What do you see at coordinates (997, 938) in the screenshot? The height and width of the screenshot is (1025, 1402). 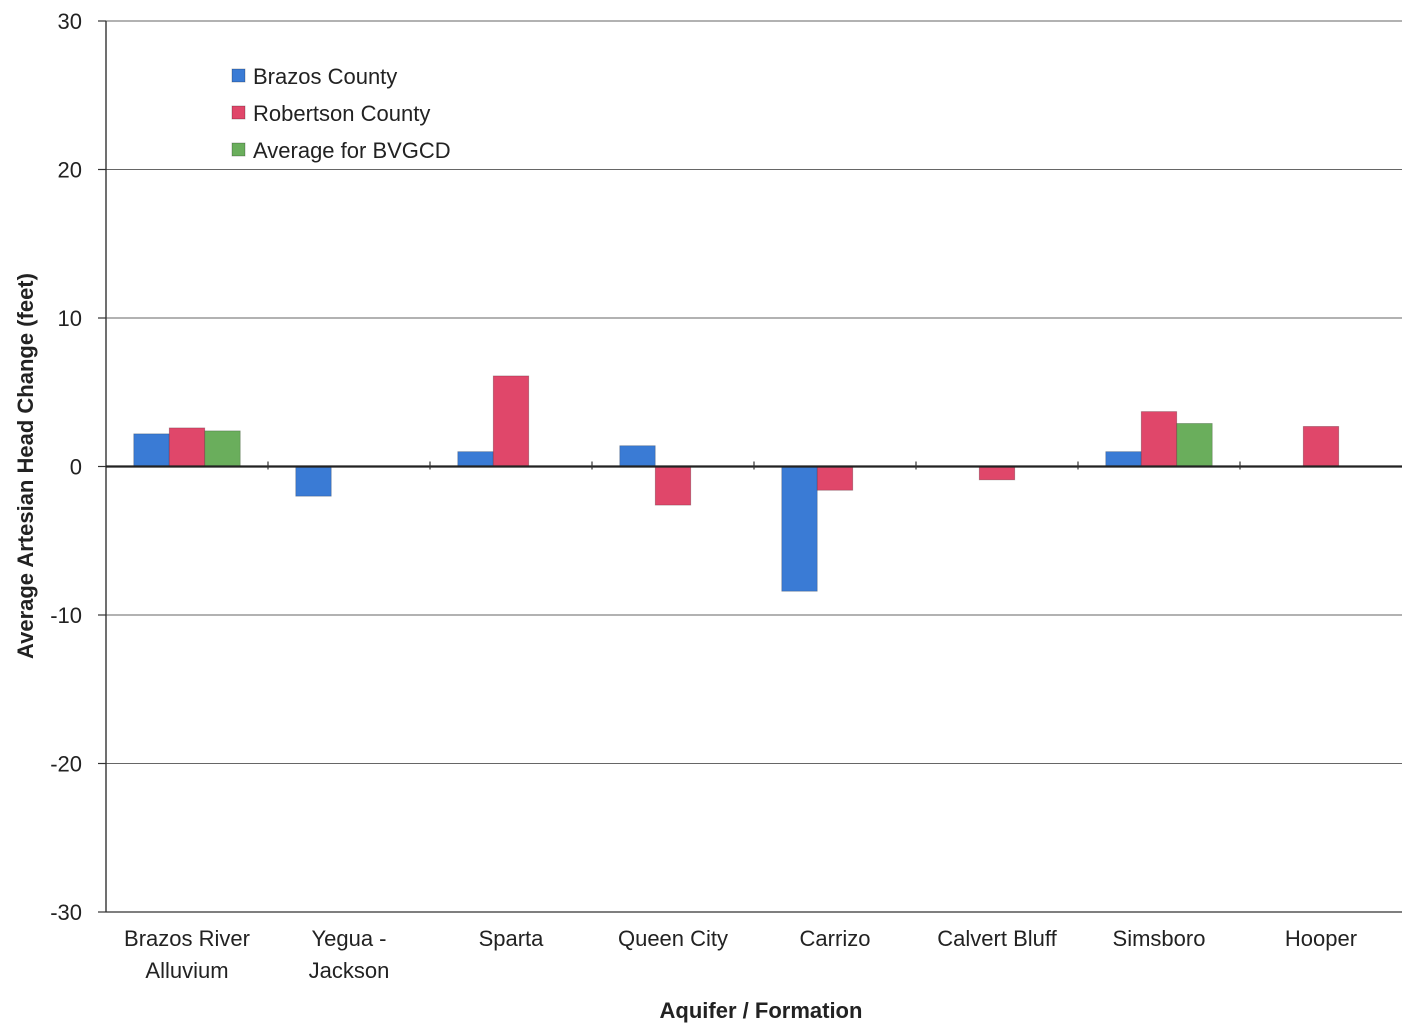 I see `x-category-label: Calvert Bluff` at bounding box center [997, 938].